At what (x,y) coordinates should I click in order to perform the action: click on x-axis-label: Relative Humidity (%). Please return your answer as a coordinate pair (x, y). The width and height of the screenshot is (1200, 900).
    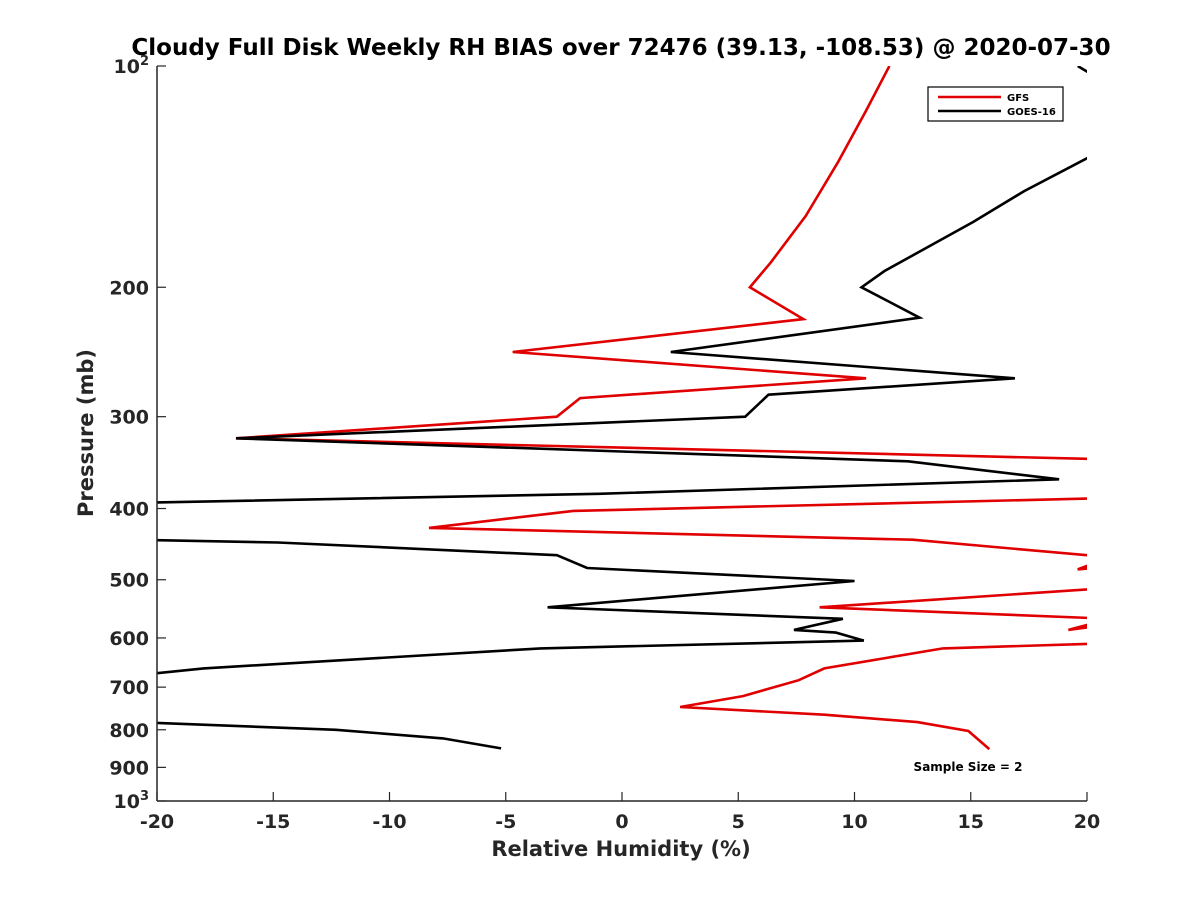
    Looking at the image, I should click on (620, 849).